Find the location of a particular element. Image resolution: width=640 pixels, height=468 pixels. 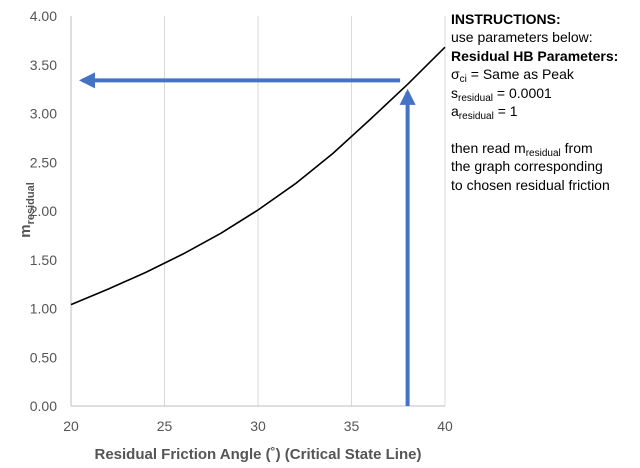

y-axis-title-sub: residual is located at coordinates (31, 203).